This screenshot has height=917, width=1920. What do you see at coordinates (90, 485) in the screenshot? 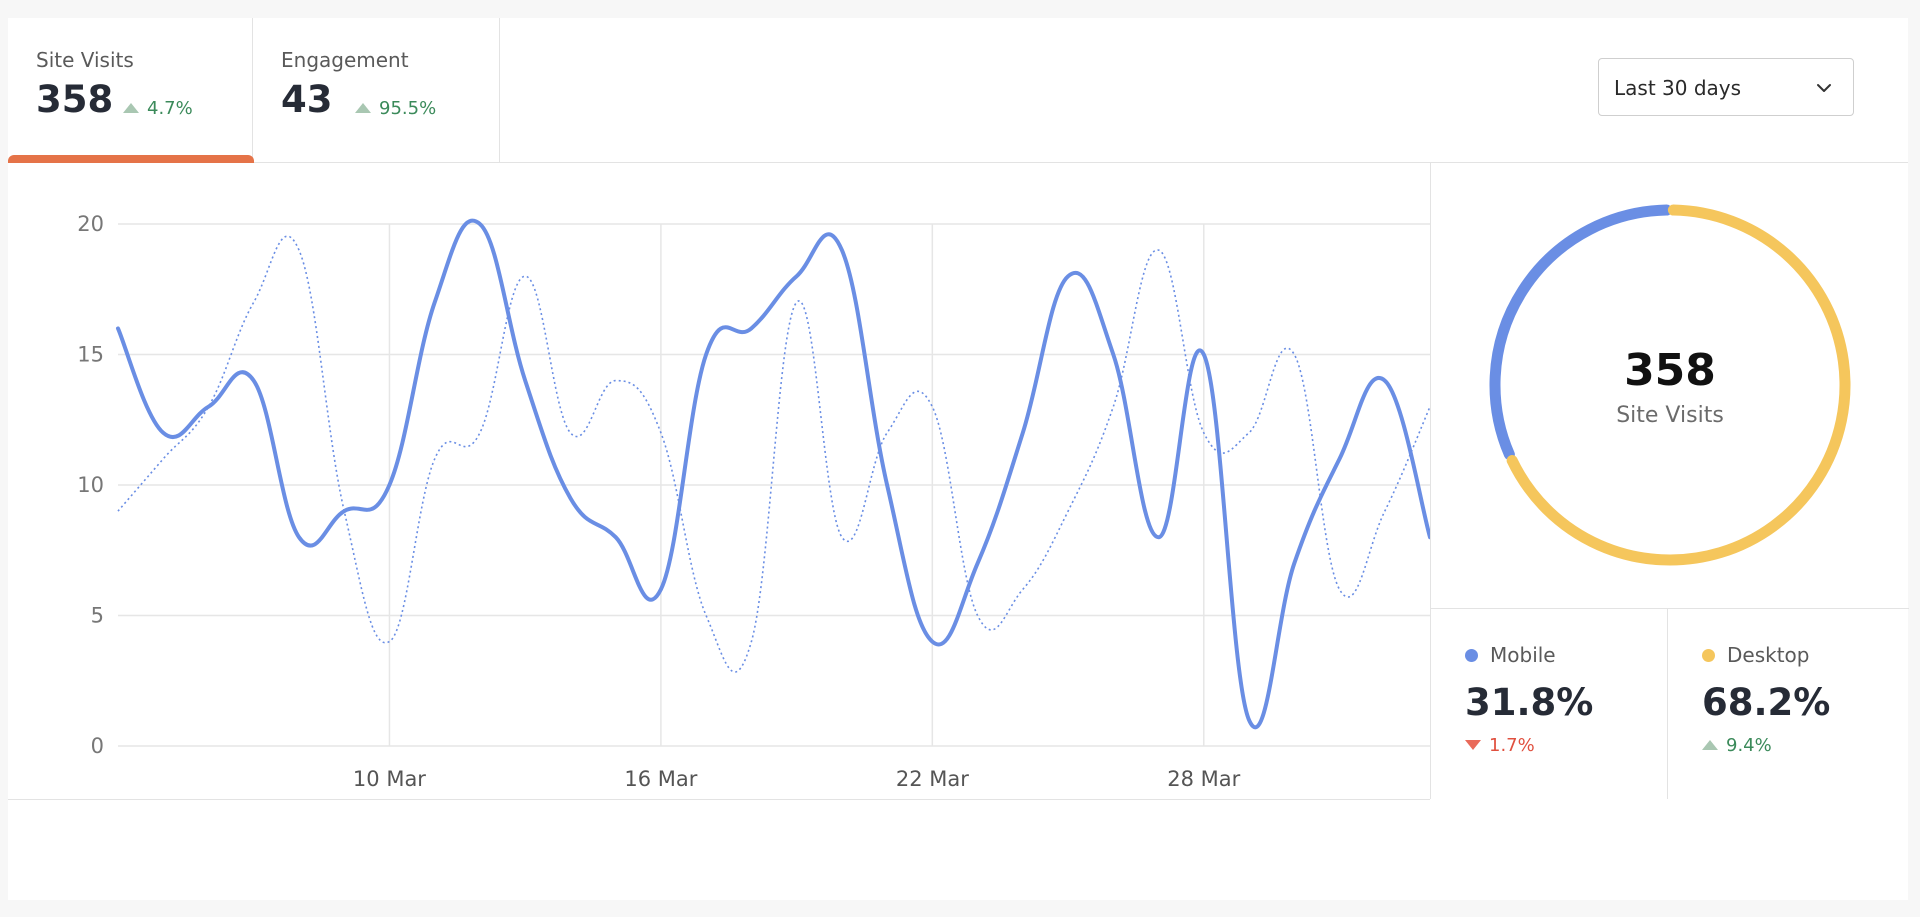
I see `y-tick-label: 10` at bounding box center [90, 485].